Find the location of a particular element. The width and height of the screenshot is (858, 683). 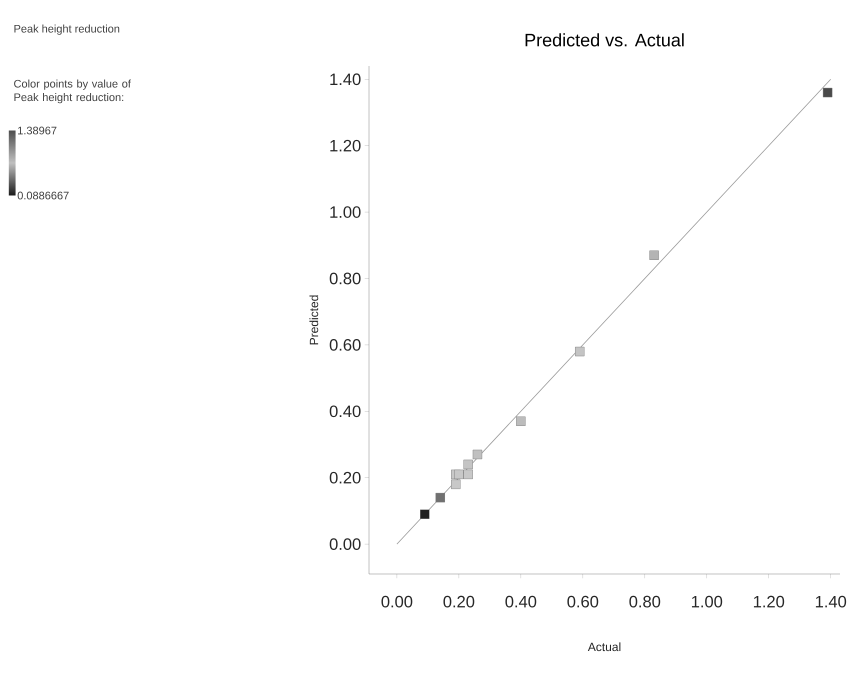

x-axis-title: Actual is located at coordinates (604, 647).